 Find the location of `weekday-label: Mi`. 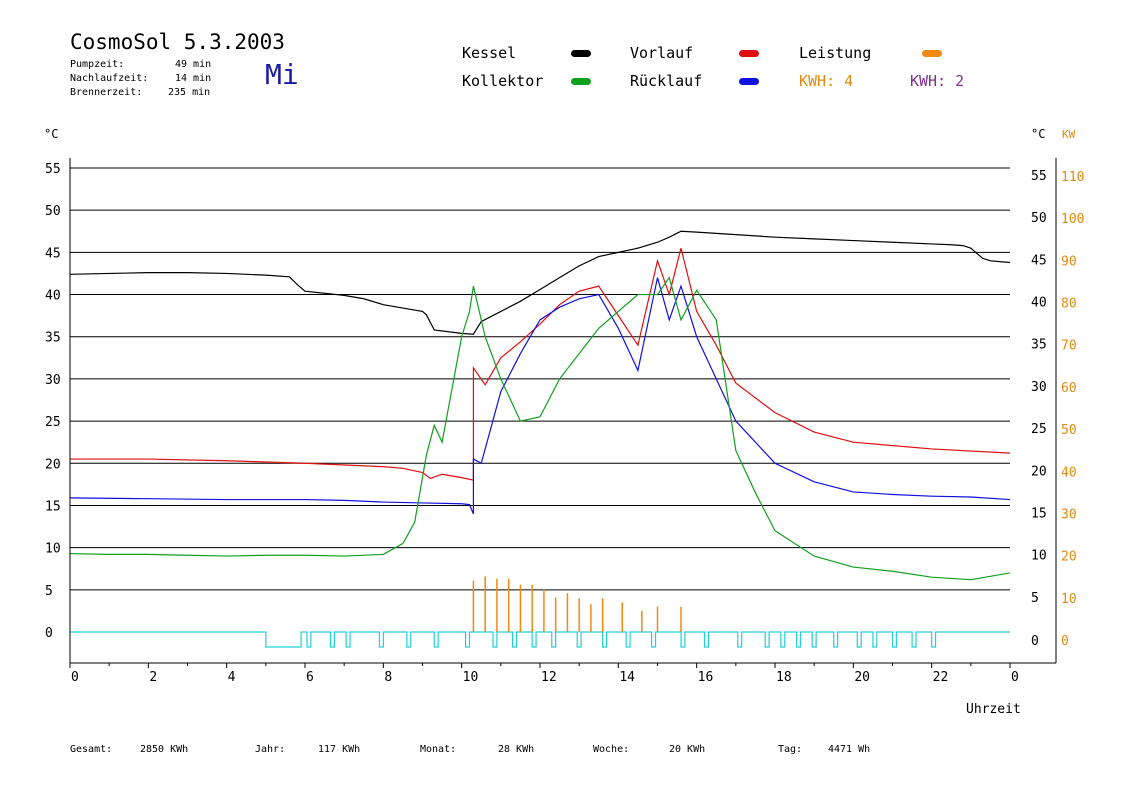

weekday-label: Mi is located at coordinates (282, 74).